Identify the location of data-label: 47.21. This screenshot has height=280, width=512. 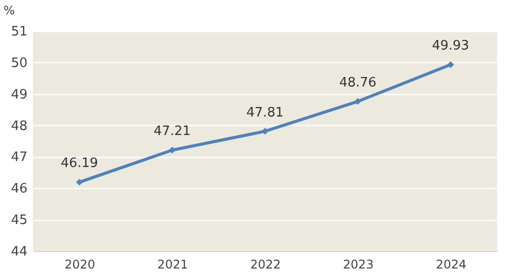
(172, 132).